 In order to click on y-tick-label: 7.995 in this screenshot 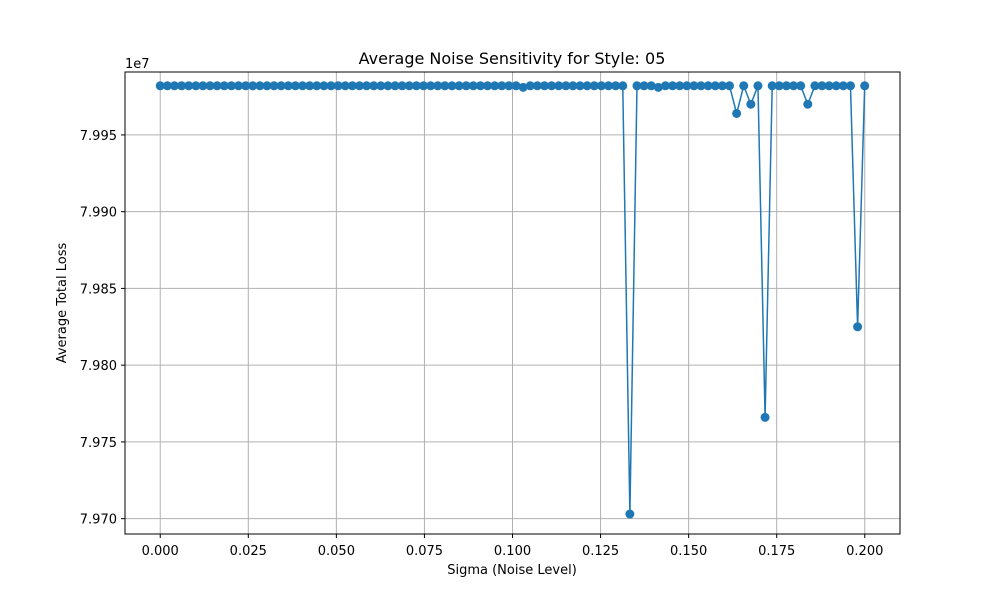, I will do `click(98, 136)`.